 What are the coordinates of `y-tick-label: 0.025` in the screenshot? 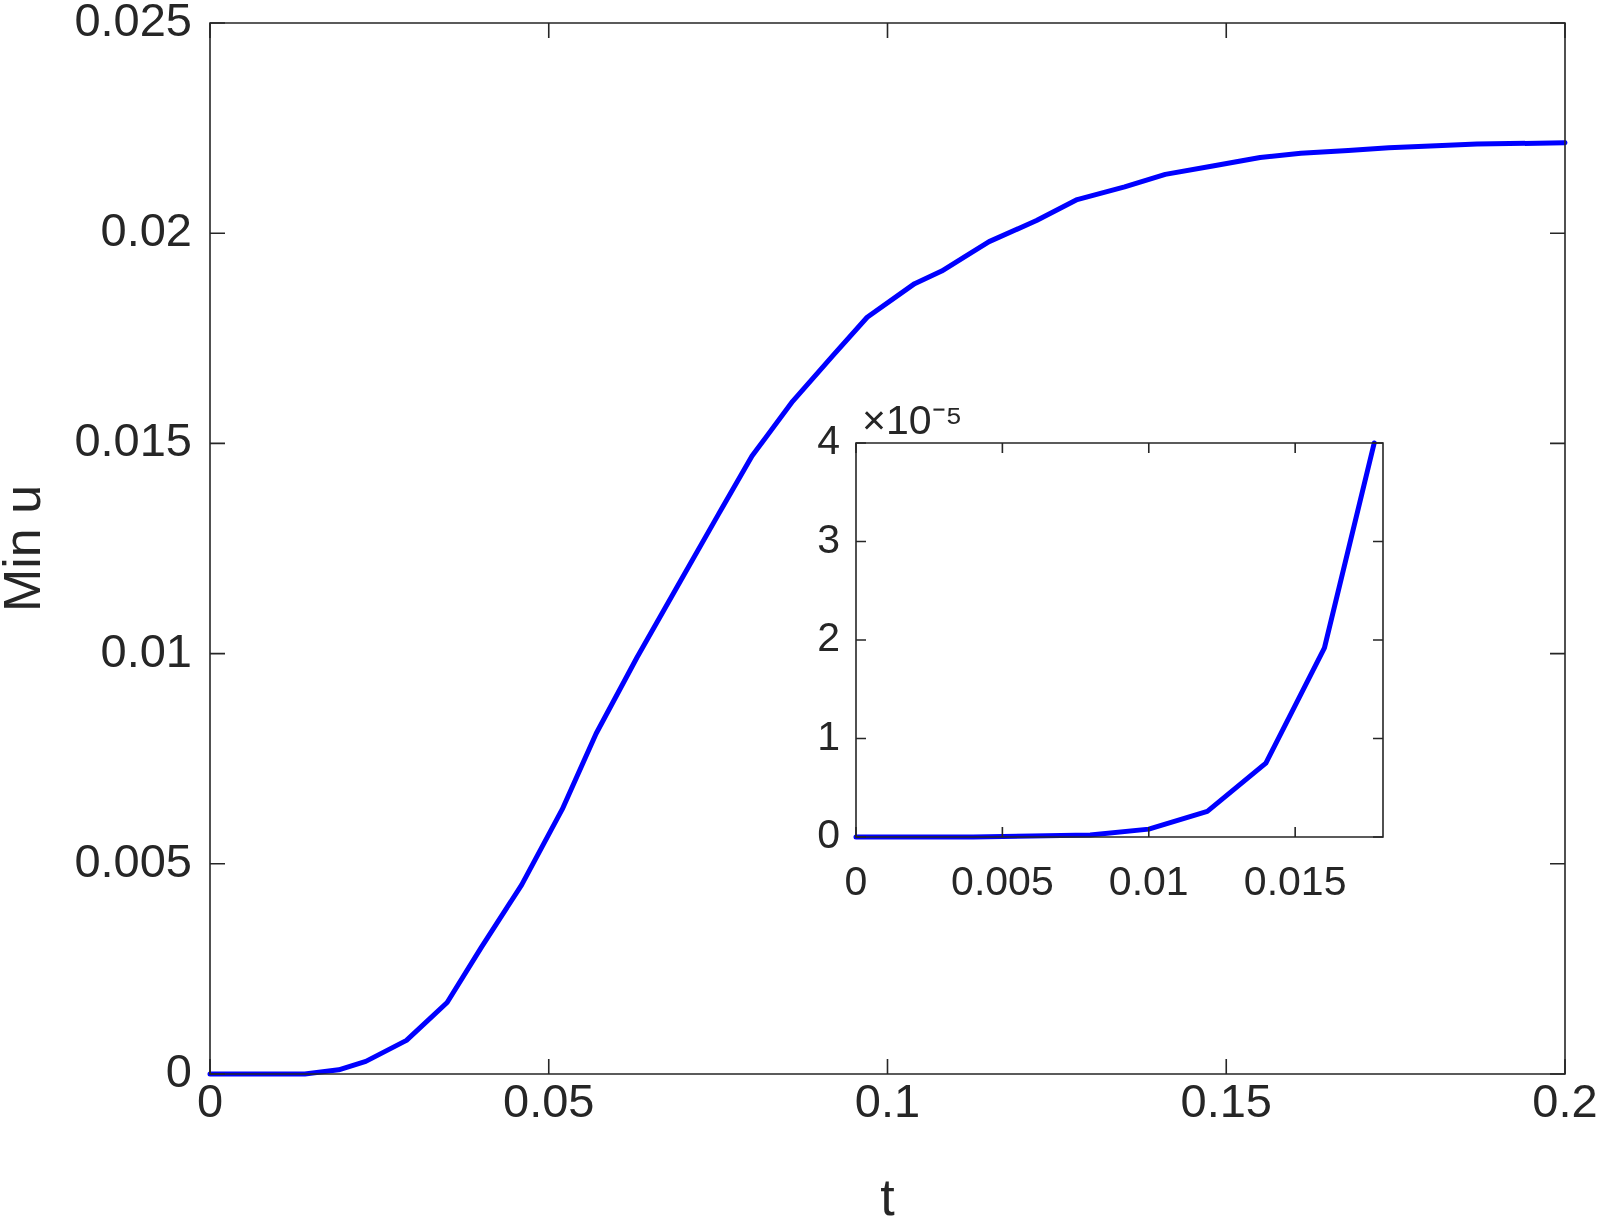 It's located at (133, 23).